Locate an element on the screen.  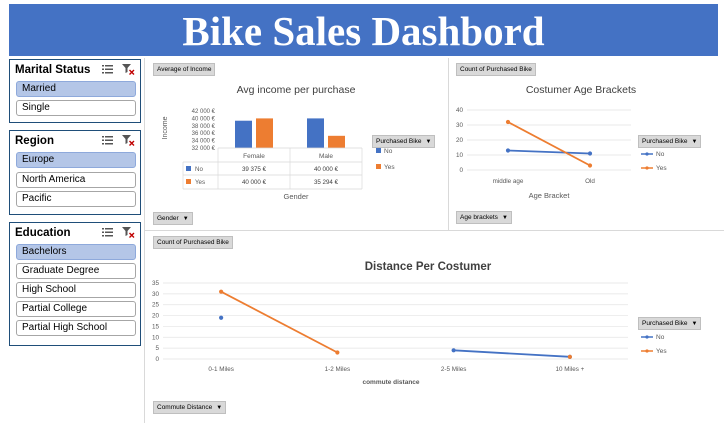
slicer-item-high-school: High School is located at coordinates (76, 290).